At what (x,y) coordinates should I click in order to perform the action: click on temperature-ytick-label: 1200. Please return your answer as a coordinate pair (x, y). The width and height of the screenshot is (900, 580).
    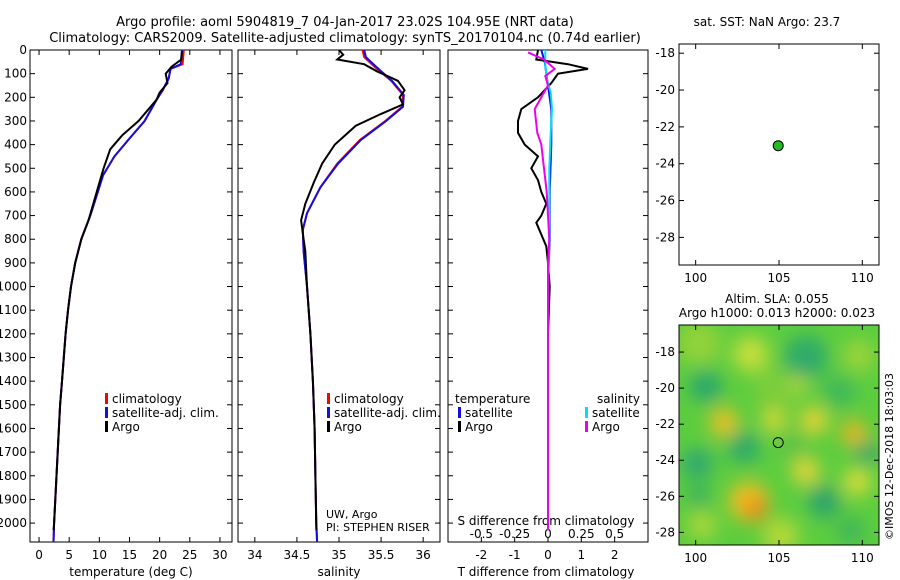
    Looking at the image, I should click on (13, 334).